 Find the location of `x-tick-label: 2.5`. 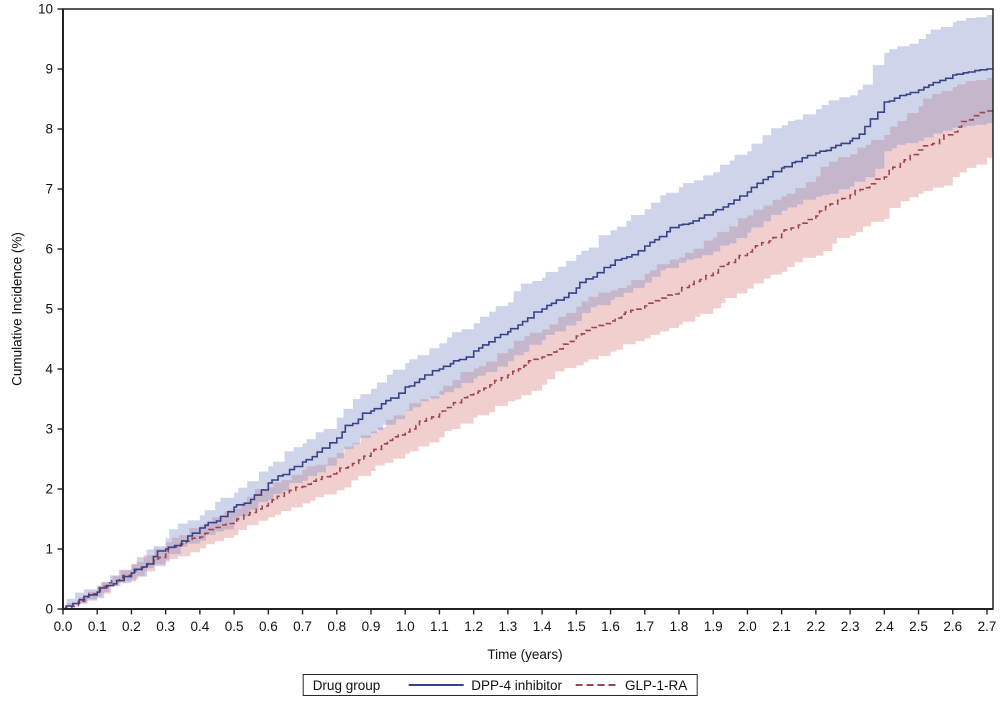

x-tick-label: 2.5 is located at coordinates (918, 626).